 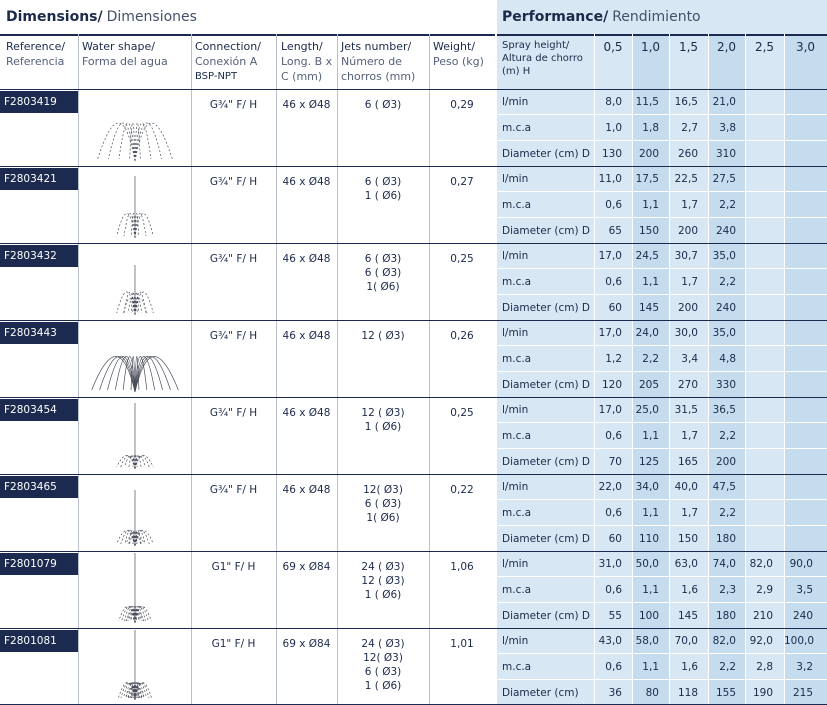 What do you see at coordinates (688, 47) in the screenshot?
I see `height-header-2: 1,5` at bounding box center [688, 47].